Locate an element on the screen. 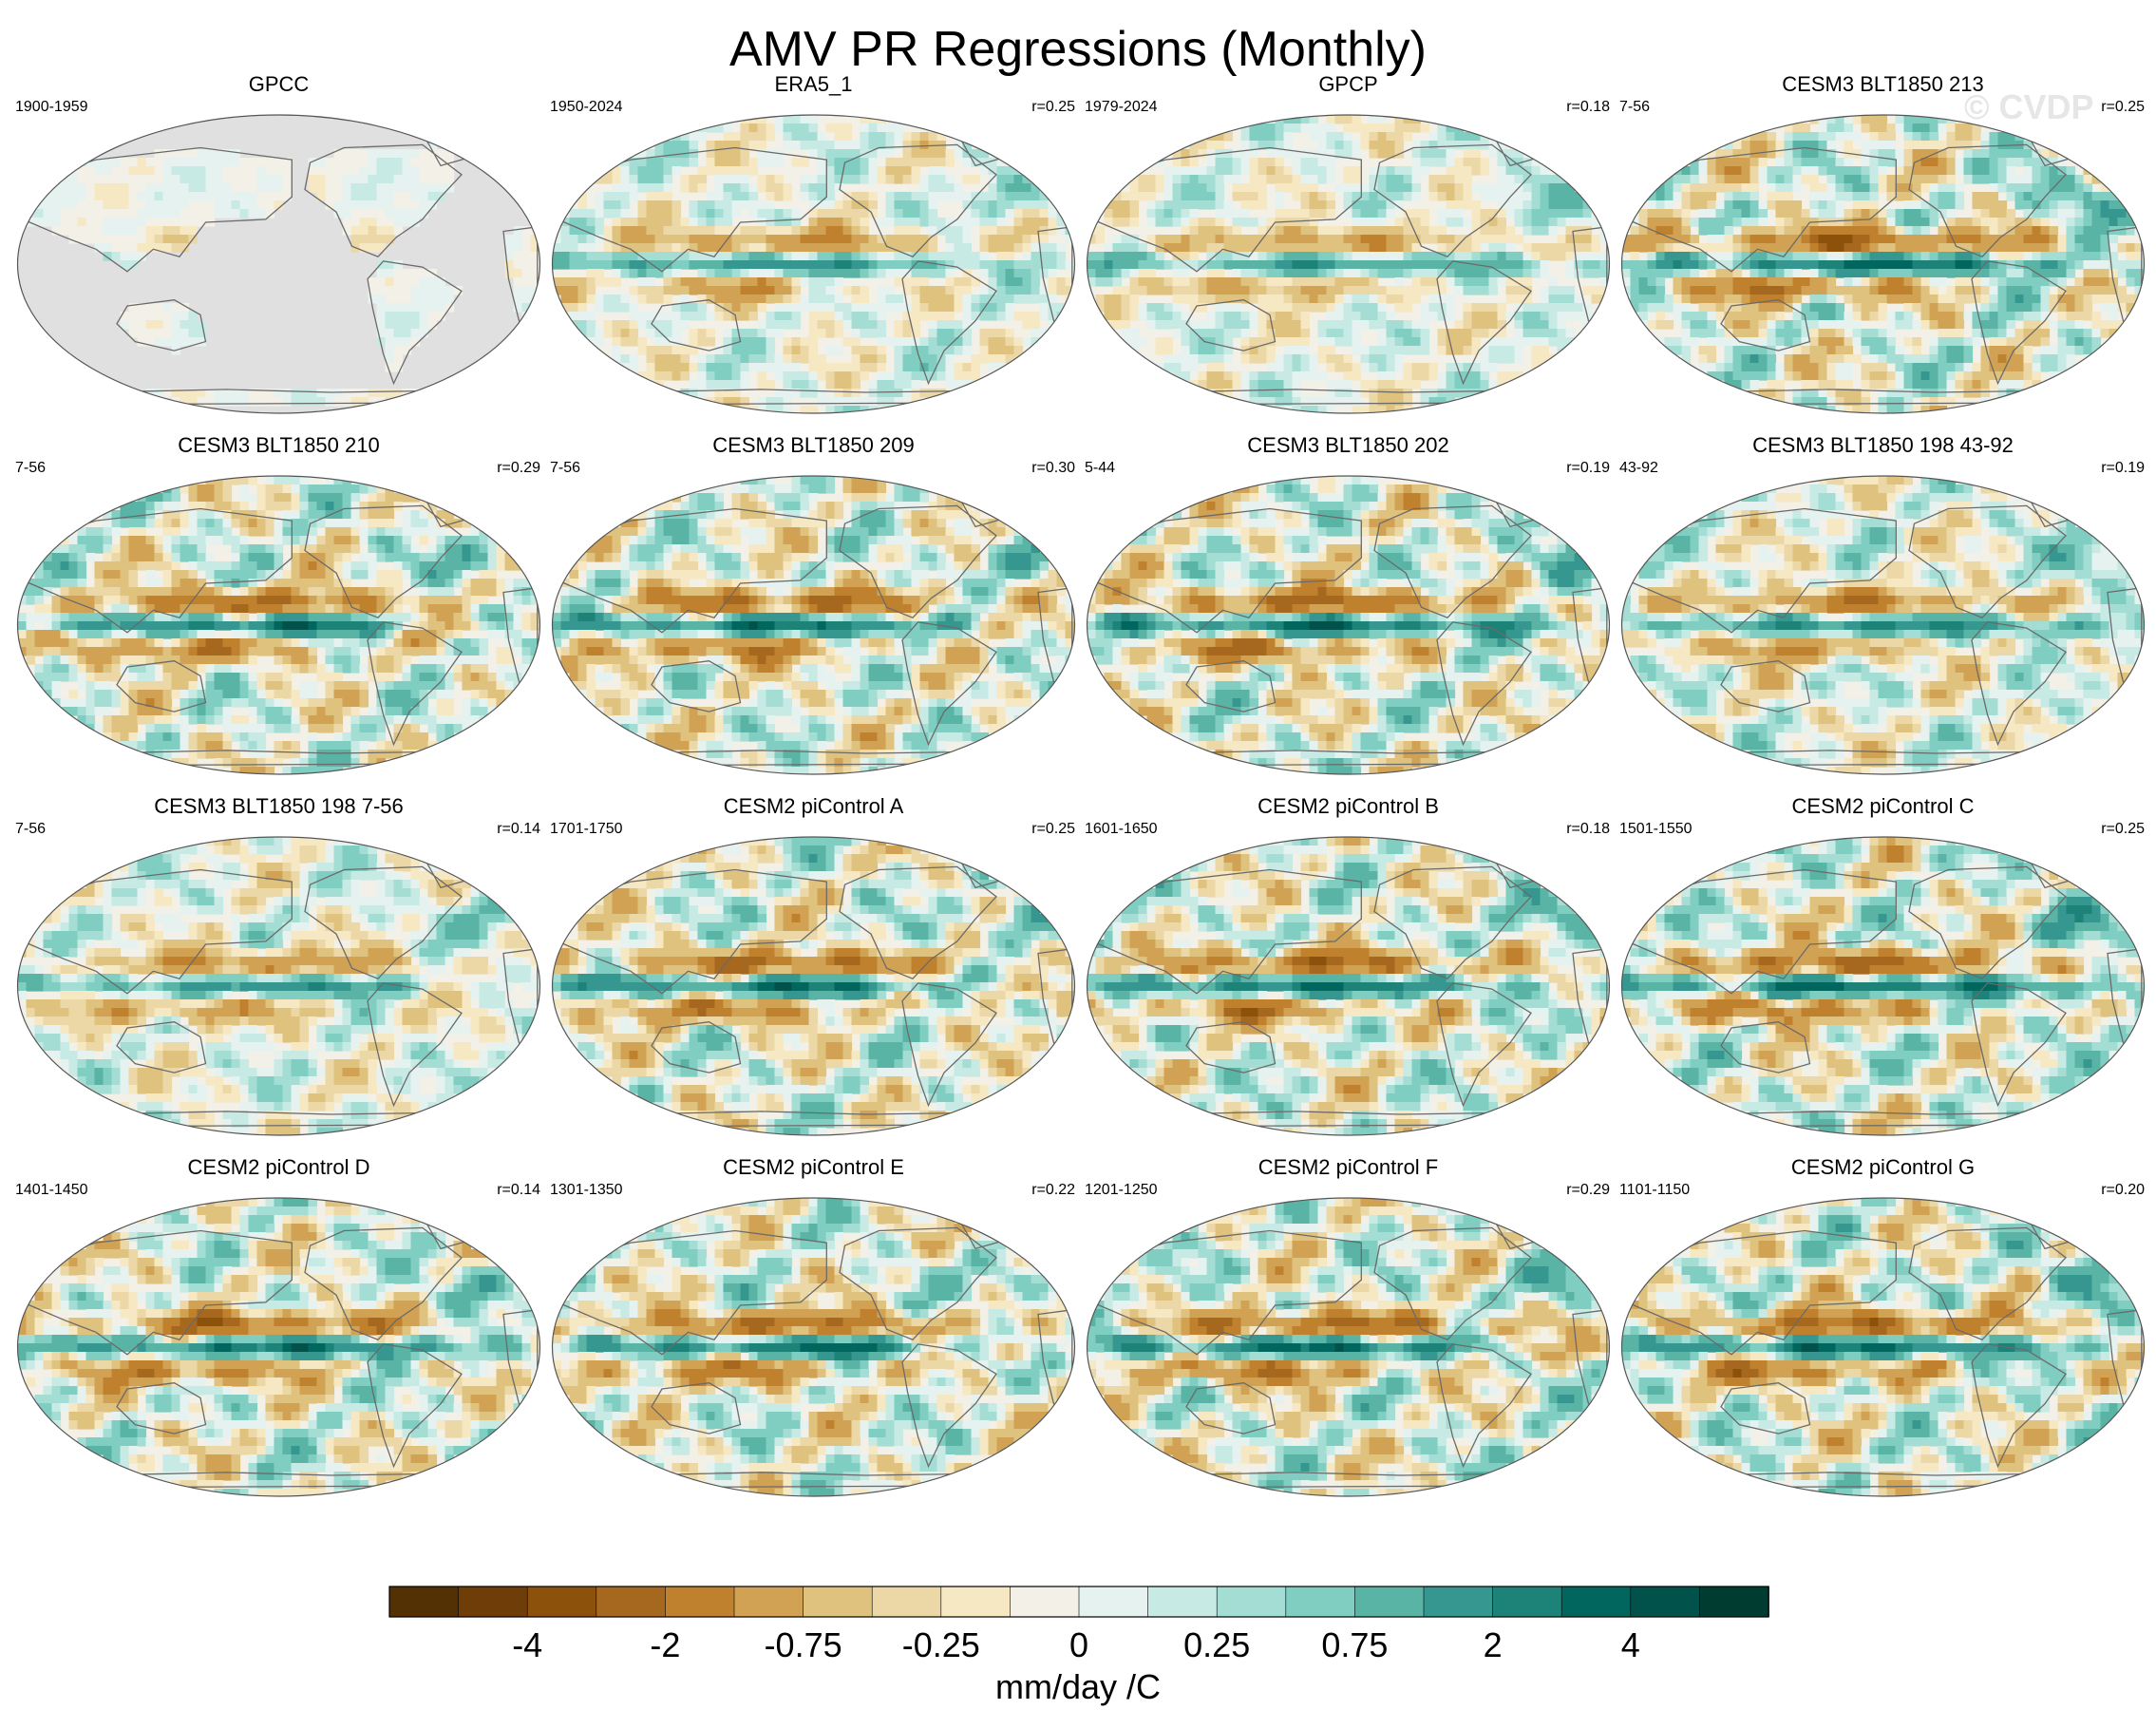  coastline is located at coordinates (161, 325).